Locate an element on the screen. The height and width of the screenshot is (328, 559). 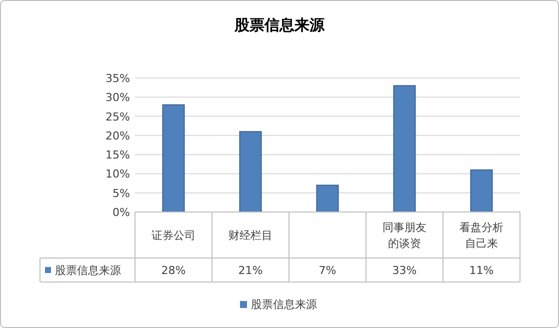
y-tick-label: 25% is located at coordinates (118, 117).